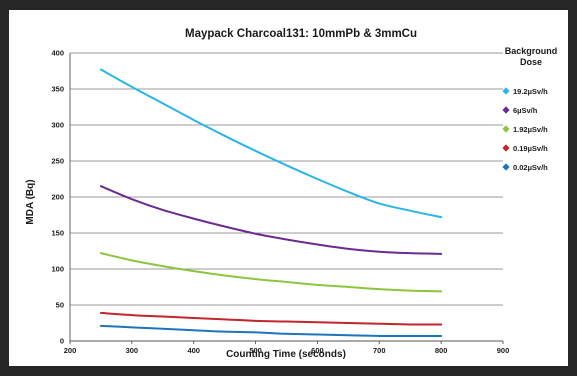 The image size is (577, 376). Describe the element at coordinates (379, 350) in the screenshot. I see `x-tick-label: 700` at that location.